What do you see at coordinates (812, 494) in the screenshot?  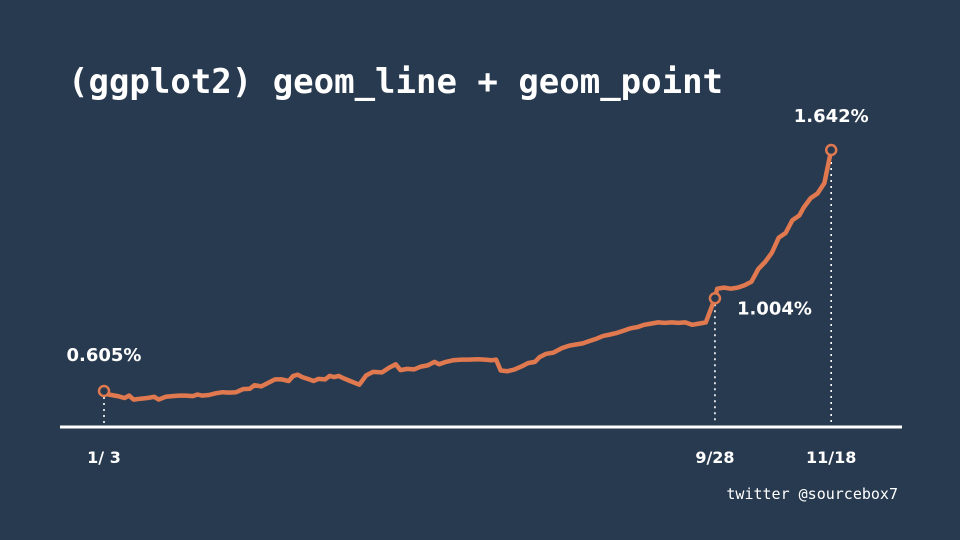 I see `credit-text: twitter @sourcebox7` at bounding box center [812, 494].